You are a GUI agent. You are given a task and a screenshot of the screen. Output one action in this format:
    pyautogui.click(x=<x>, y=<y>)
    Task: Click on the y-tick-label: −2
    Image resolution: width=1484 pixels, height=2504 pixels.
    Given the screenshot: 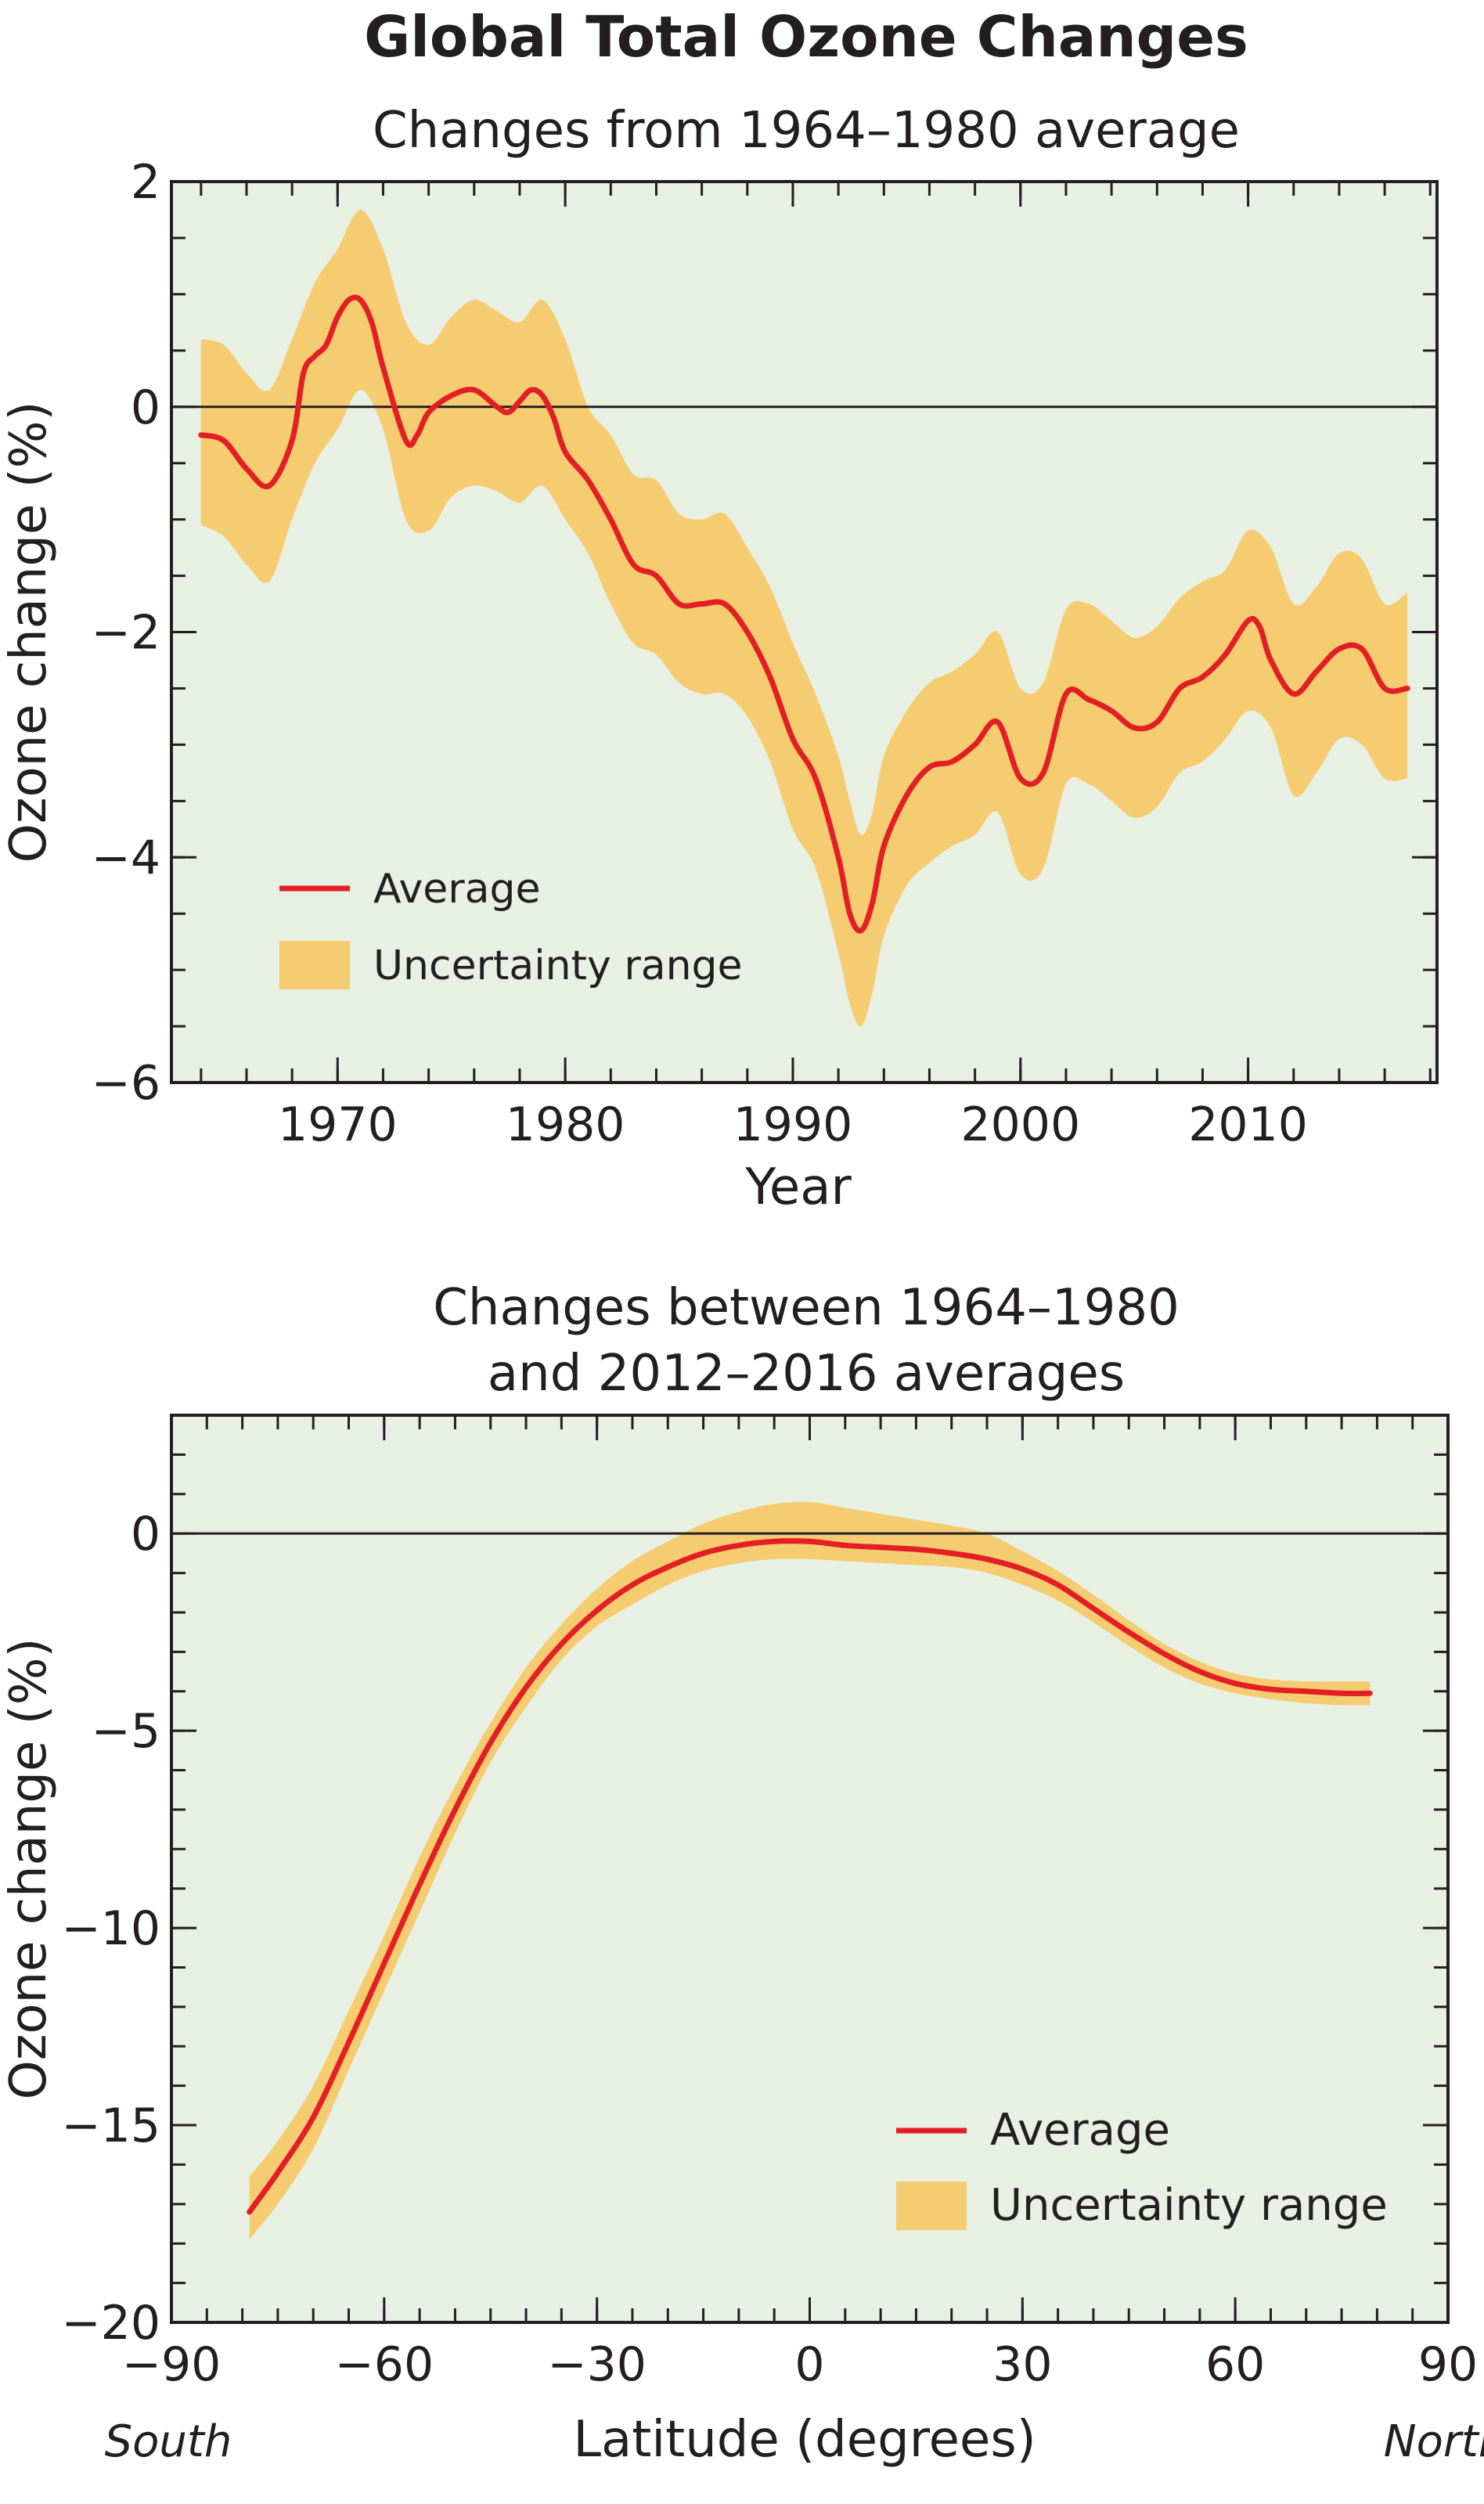 What is the action you would take?
    pyautogui.click(x=126, y=633)
    